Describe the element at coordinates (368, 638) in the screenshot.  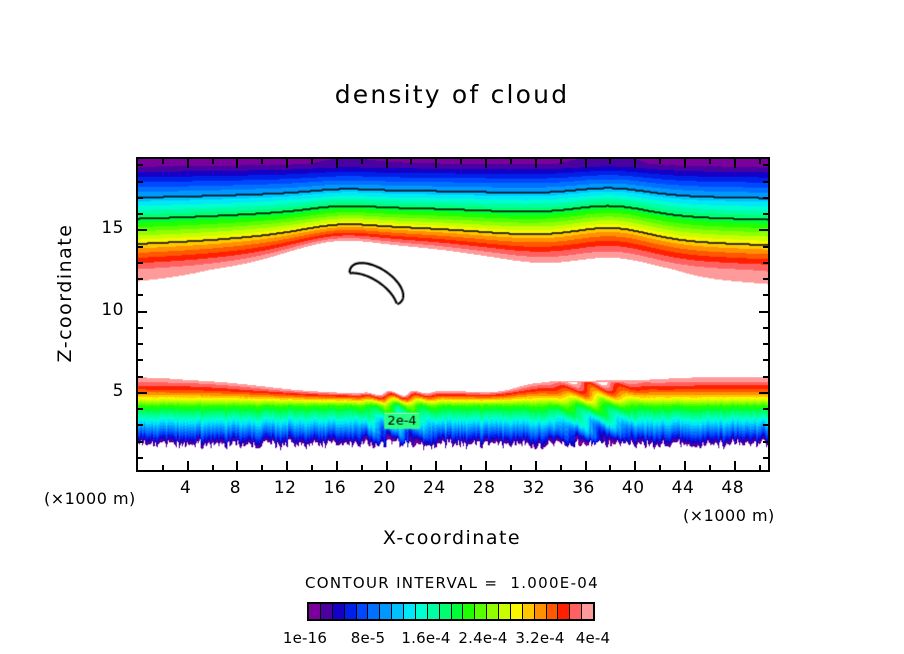
I see `colorbar-tick-label: 8e-5` at that location.